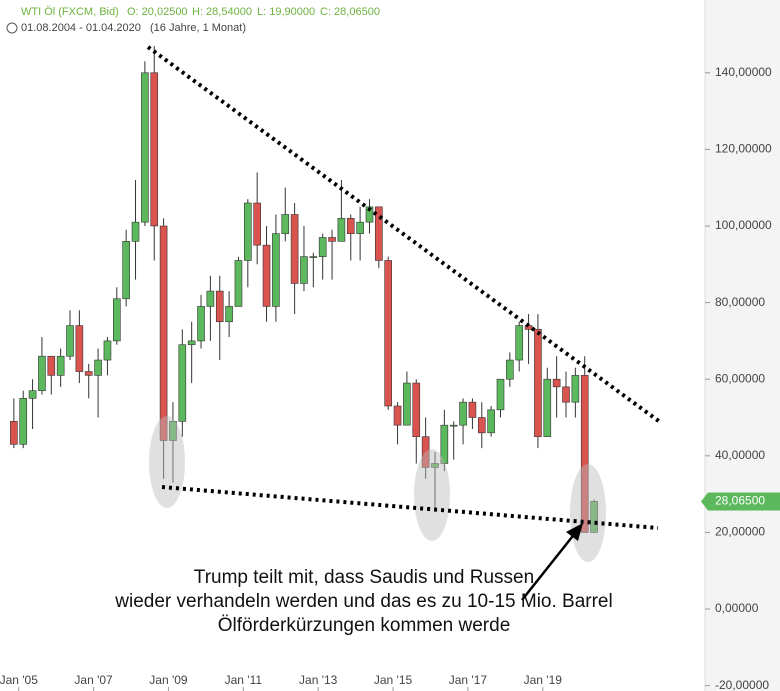 The height and width of the screenshot is (691, 780). I want to click on price-tag-pointer, so click(704, 501).